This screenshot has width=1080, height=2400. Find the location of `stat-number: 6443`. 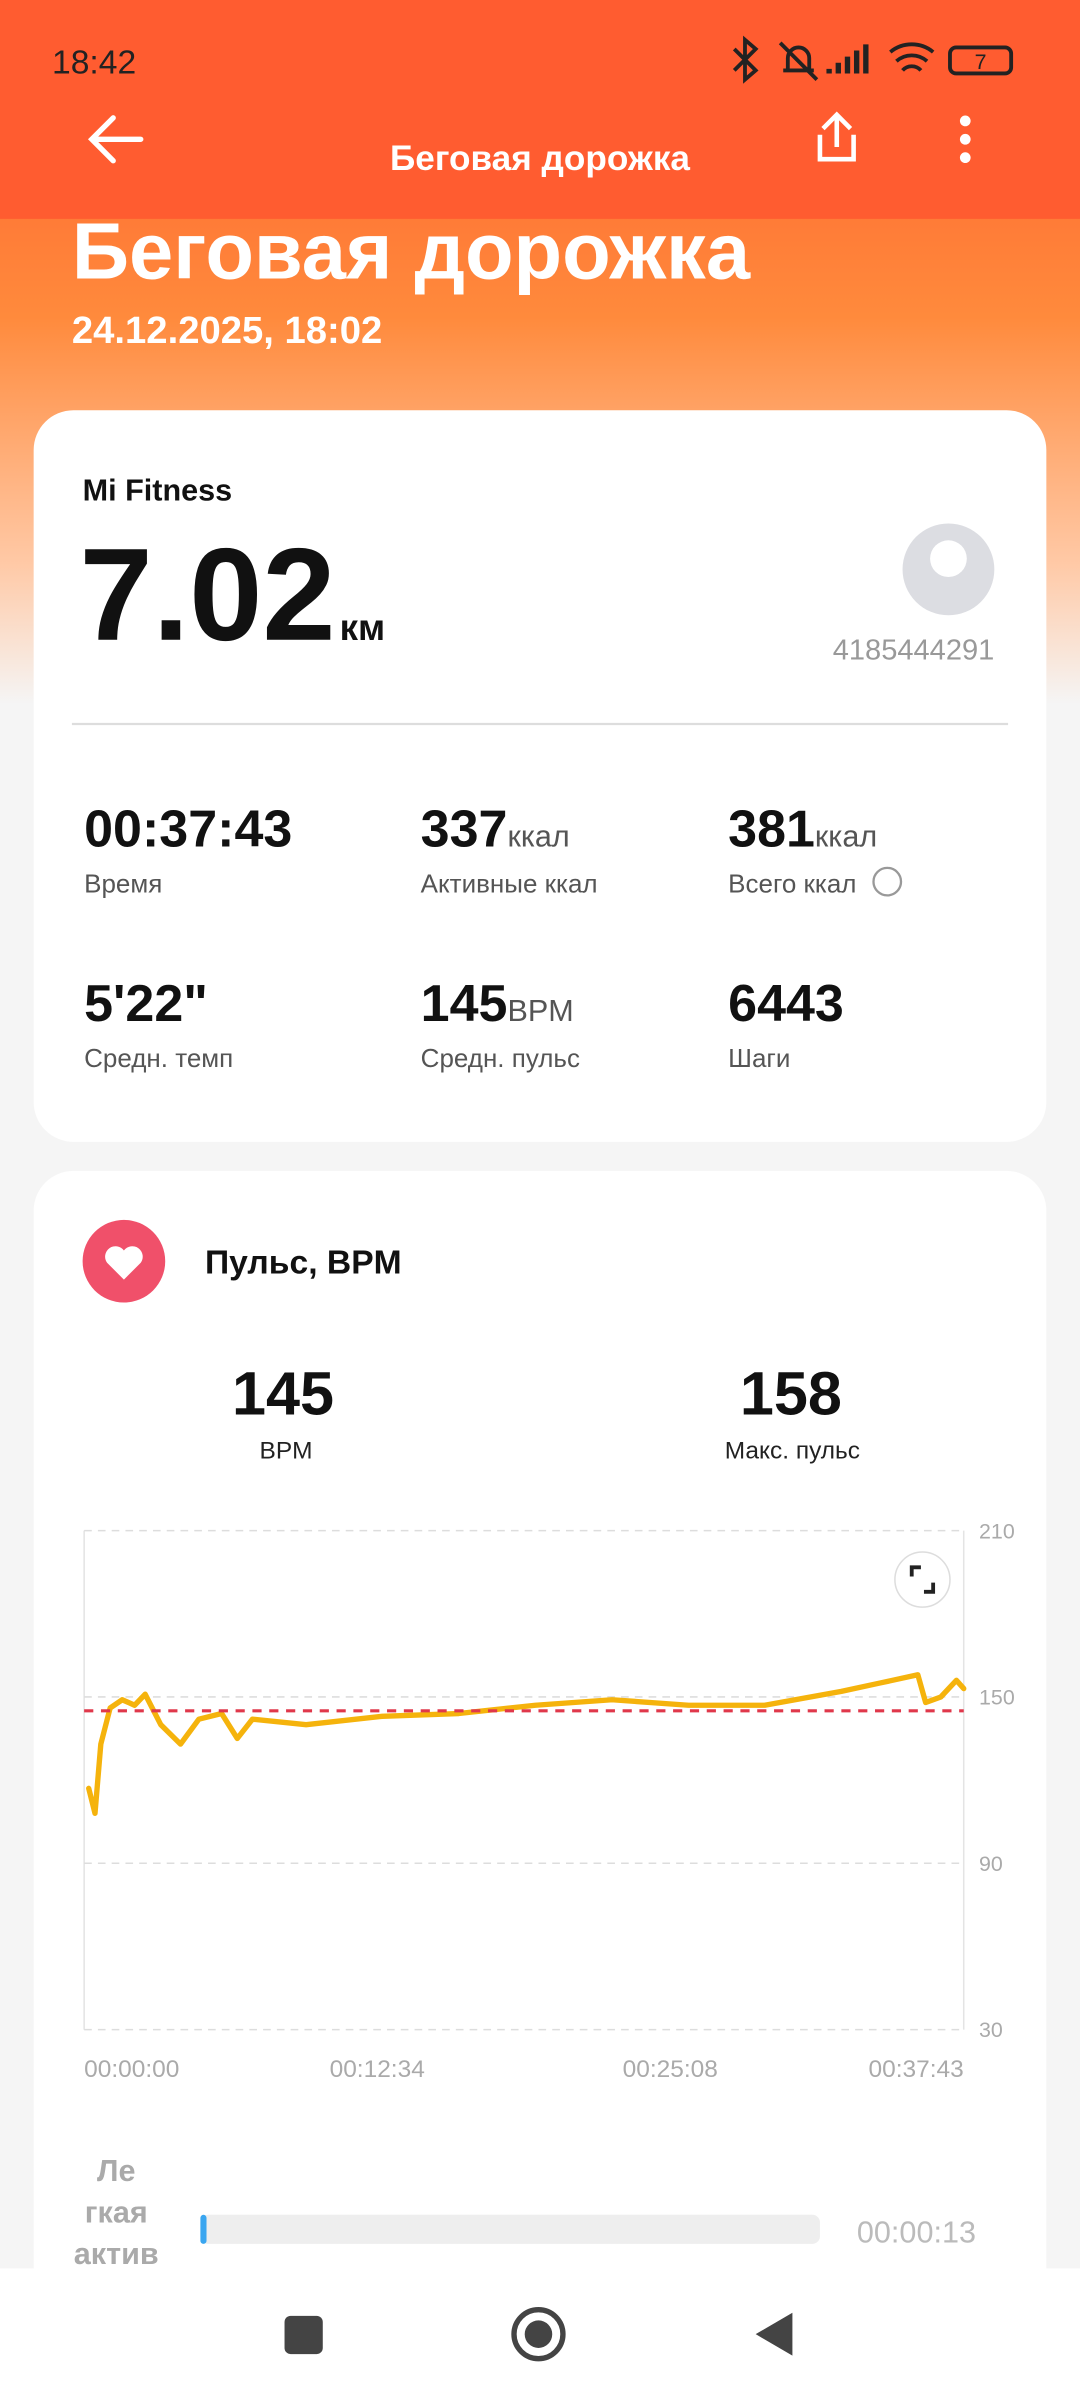

stat-number: 6443 is located at coordinates (786, 1004).